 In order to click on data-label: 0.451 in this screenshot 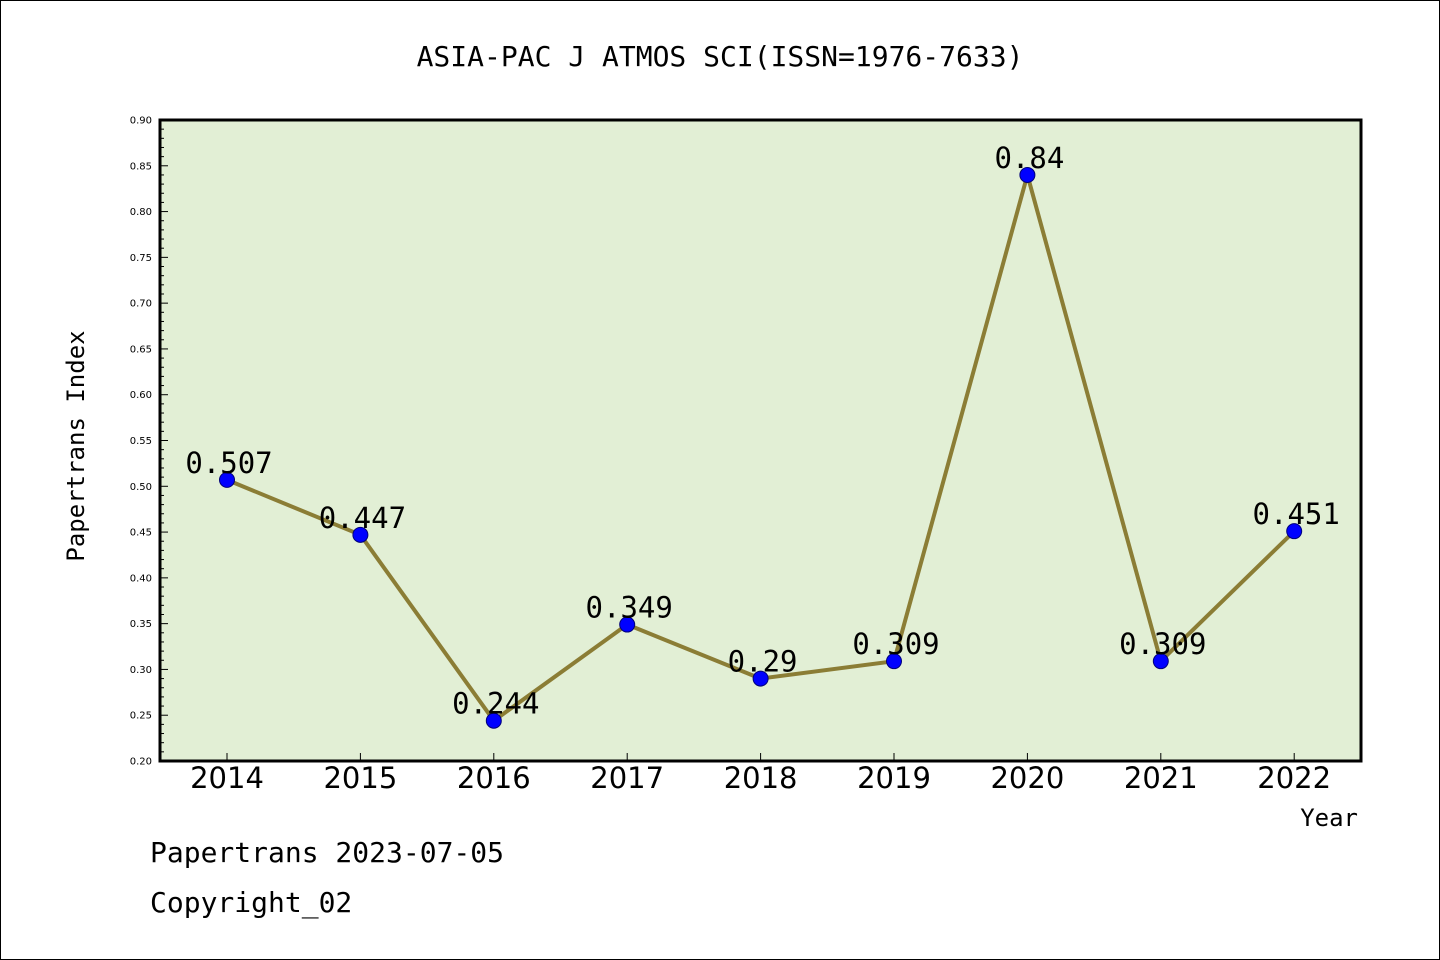, I will do `click(1296, 514)`.